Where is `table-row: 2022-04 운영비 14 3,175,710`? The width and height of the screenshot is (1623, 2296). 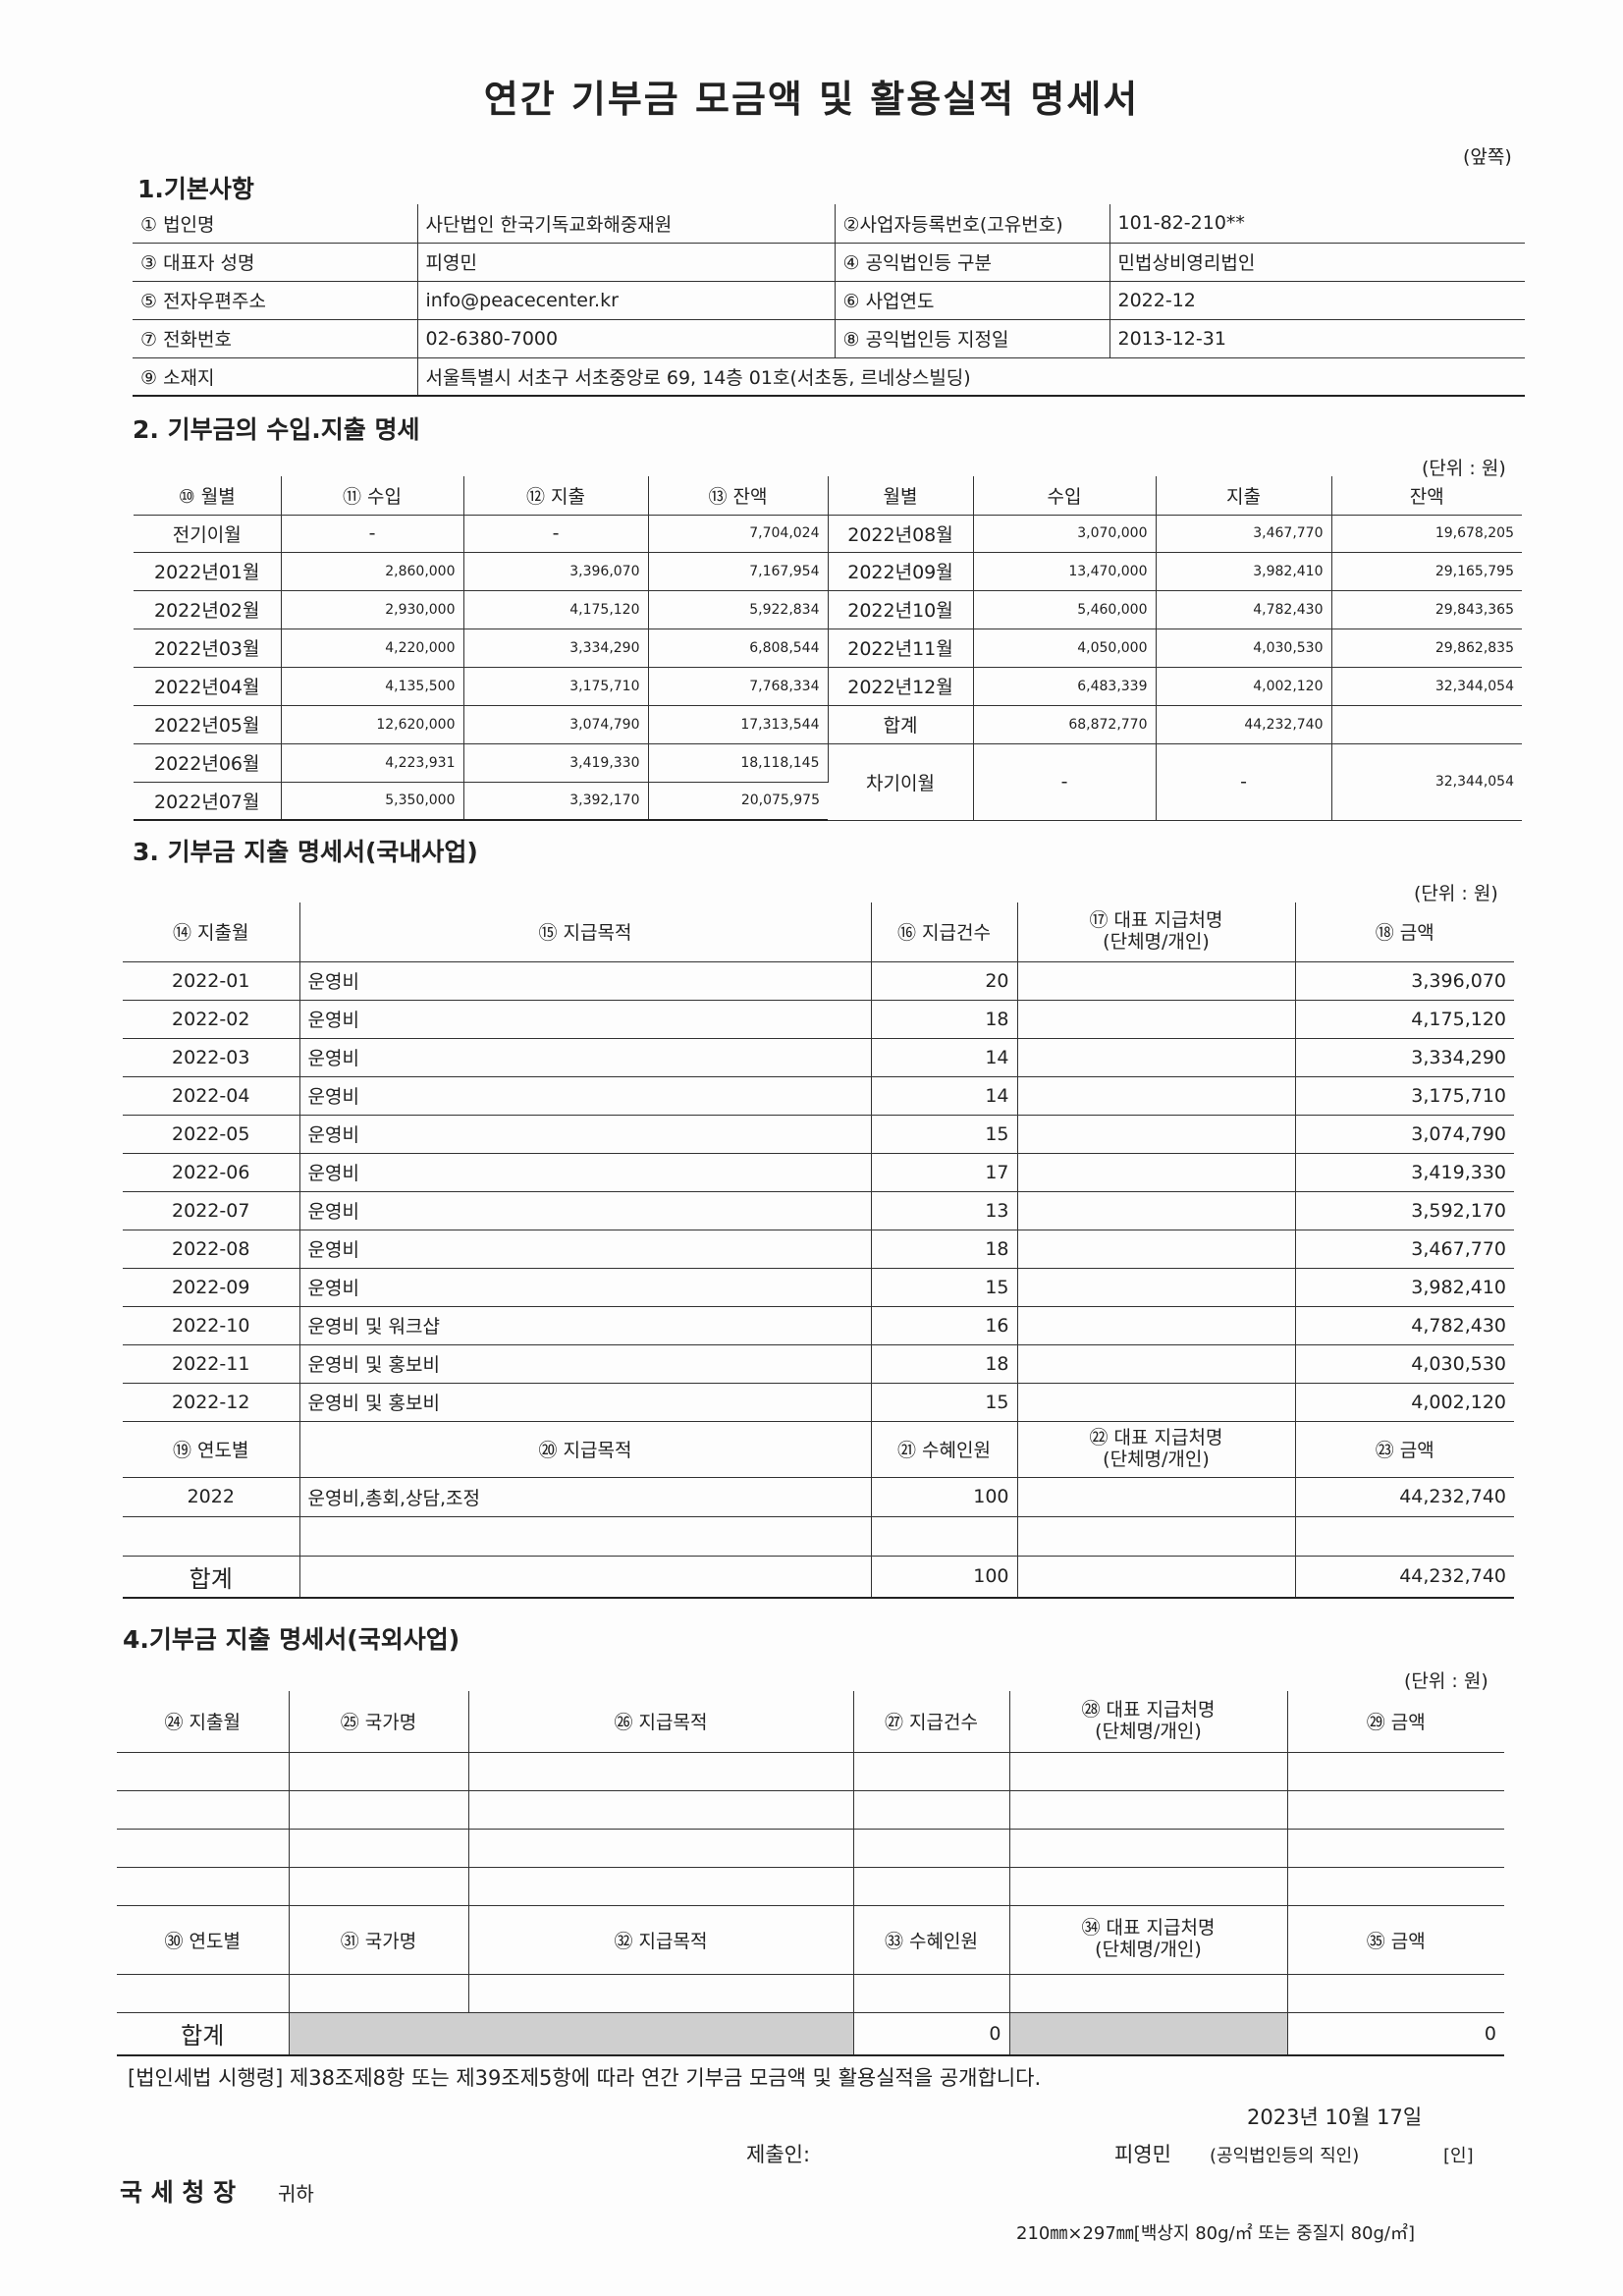 table-row: 2022-04 운영비 14 3,175,710 is located at coordinates (818, 1096).